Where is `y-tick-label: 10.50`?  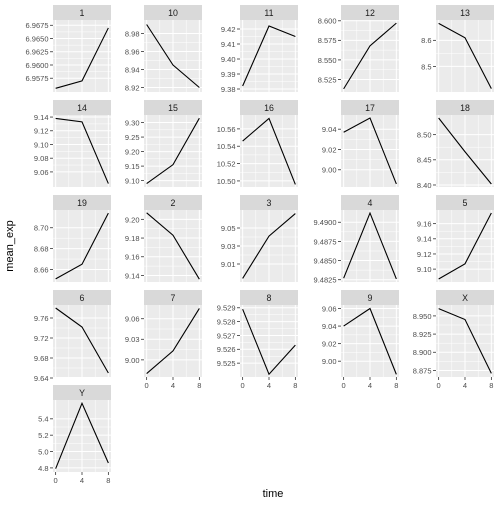
y-tick-label: 10.50 is located at coordinates (226, 181).